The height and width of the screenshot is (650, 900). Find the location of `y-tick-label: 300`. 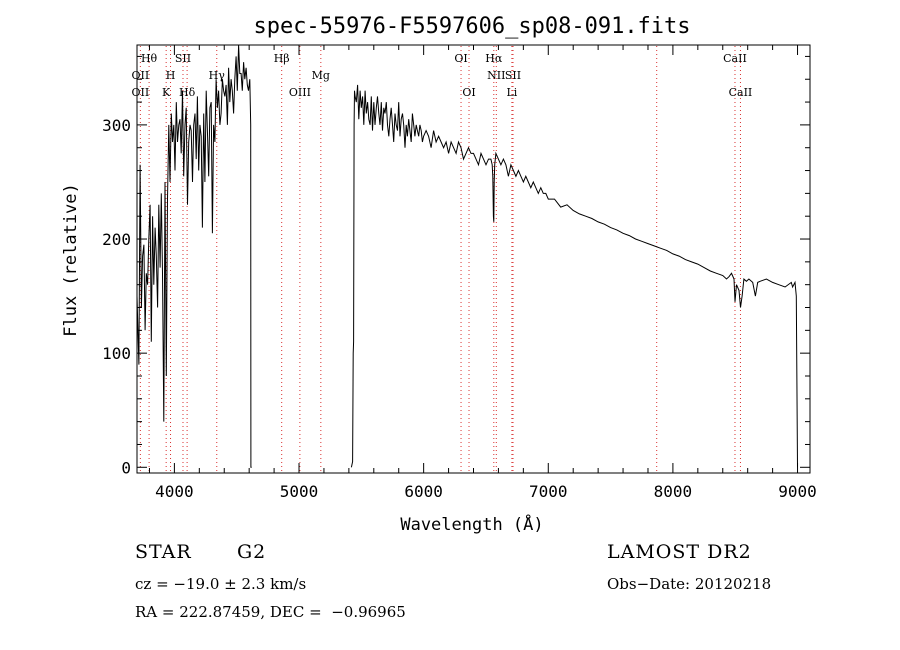

y-tick-label: 300 is located at coordinates (116, 125).